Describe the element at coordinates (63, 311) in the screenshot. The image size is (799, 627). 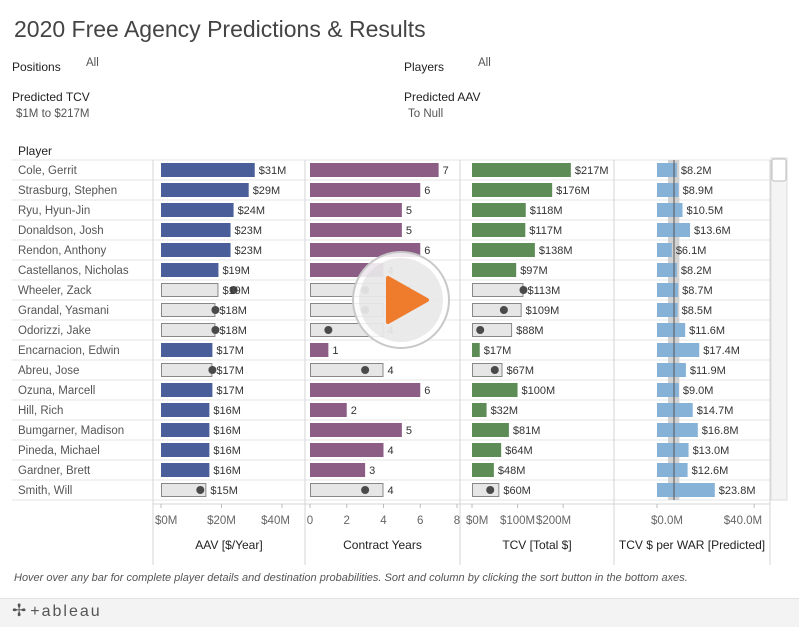
I see `player-name: Grandal, Yasmani` at that location.